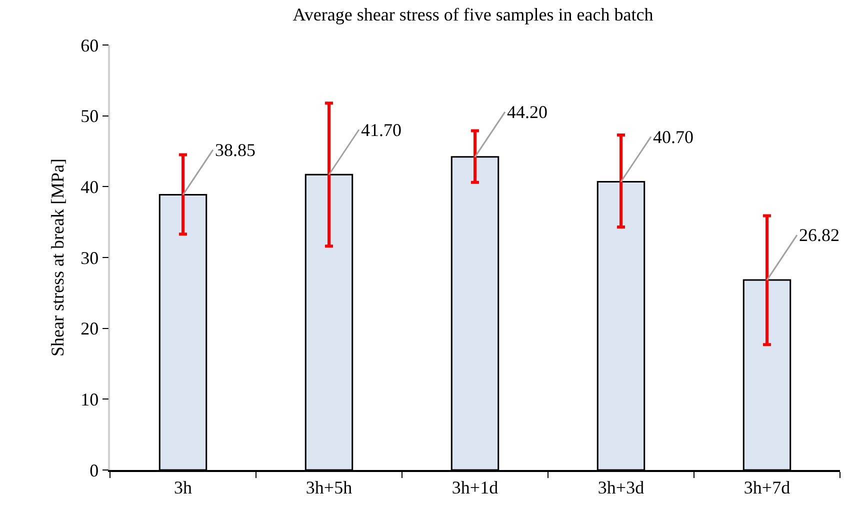 The width and height of the screenshot is (860, 515). Describe the element at coordinates (183, 487) in the screenshot. I see `x-tick-label: 3h` at that location.